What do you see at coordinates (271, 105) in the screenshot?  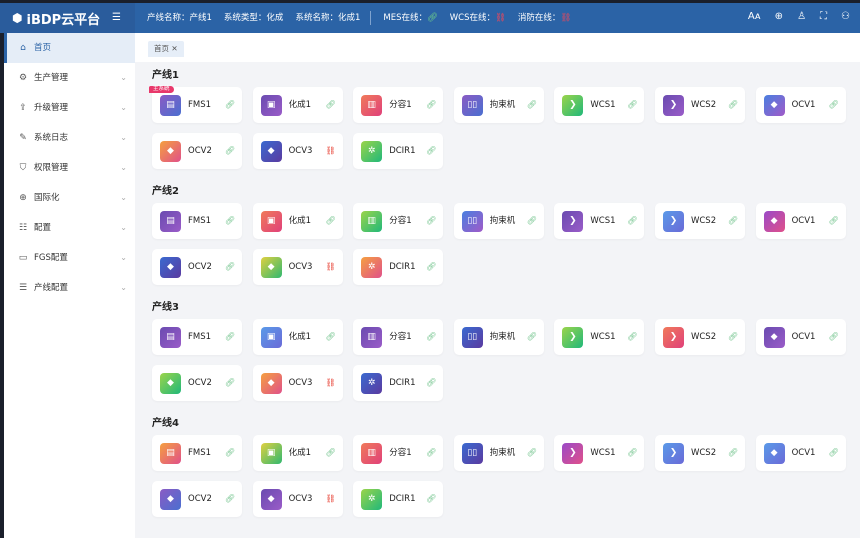 I see `system-icon: ▣` at bounding box center [271, 105].